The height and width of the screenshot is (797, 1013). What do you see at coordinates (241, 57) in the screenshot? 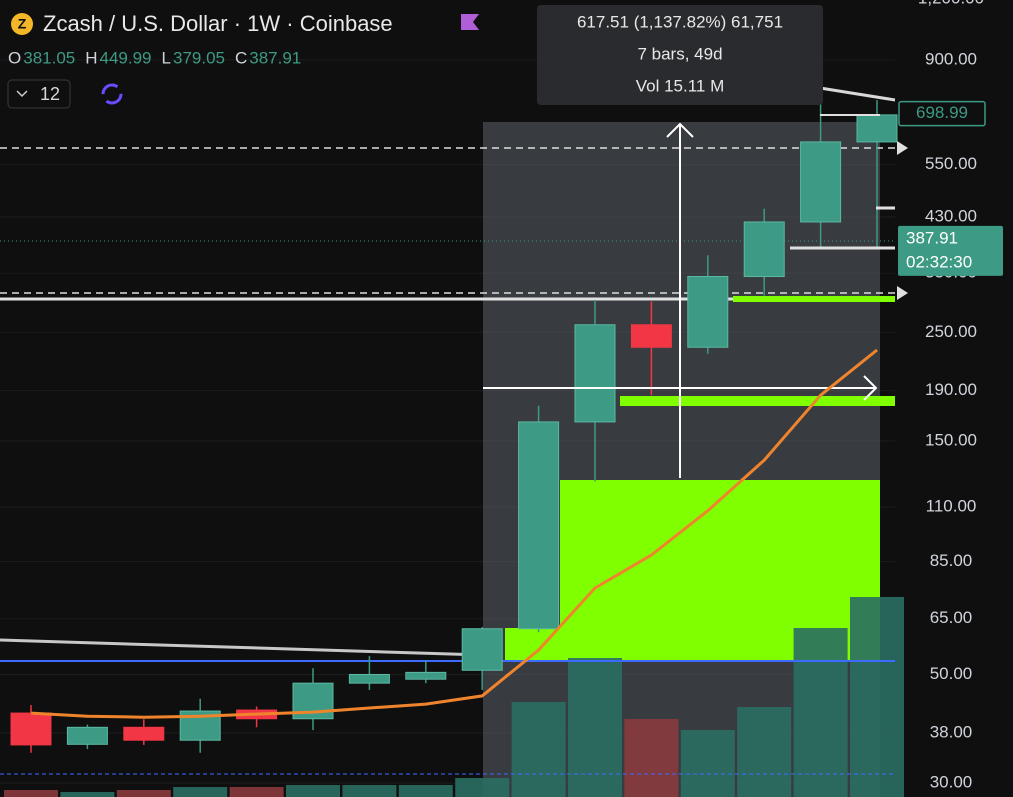
I see `ohlc-key: C` at bounding box center [241, 57].